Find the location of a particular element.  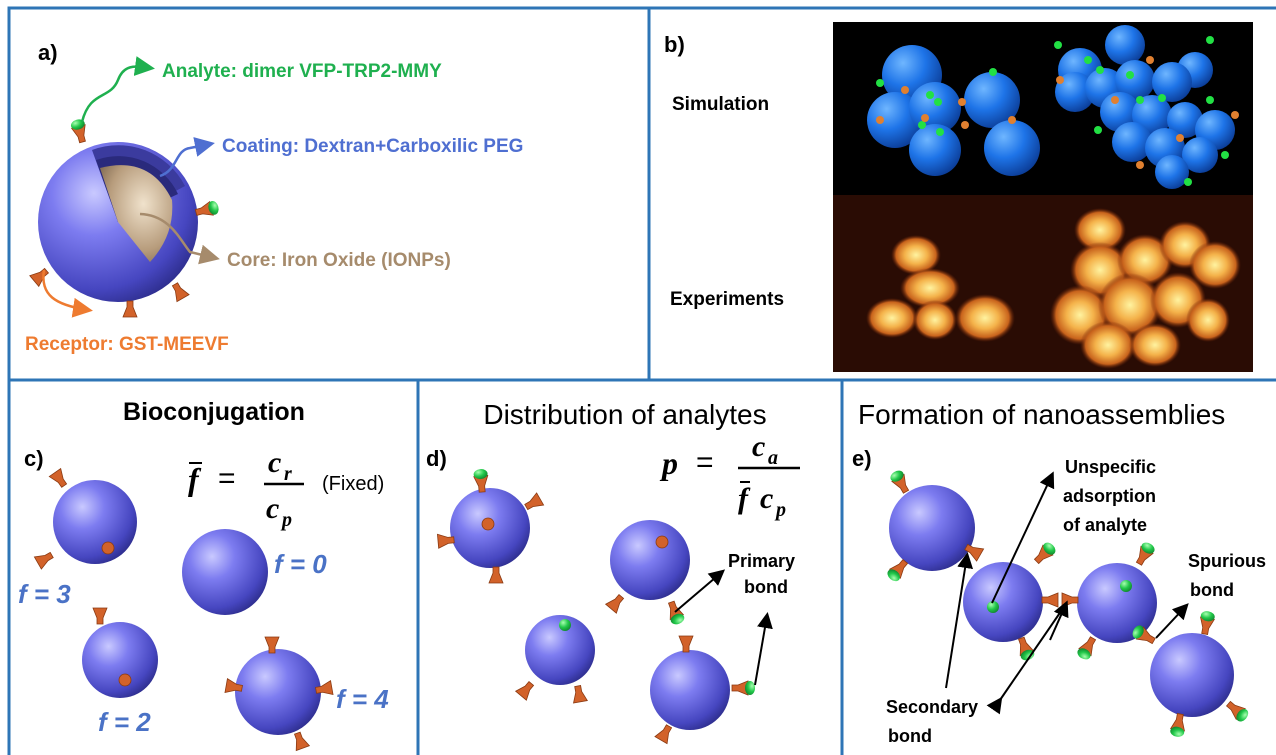

simulation-label: Simulation is located at coordinates (720, 104).